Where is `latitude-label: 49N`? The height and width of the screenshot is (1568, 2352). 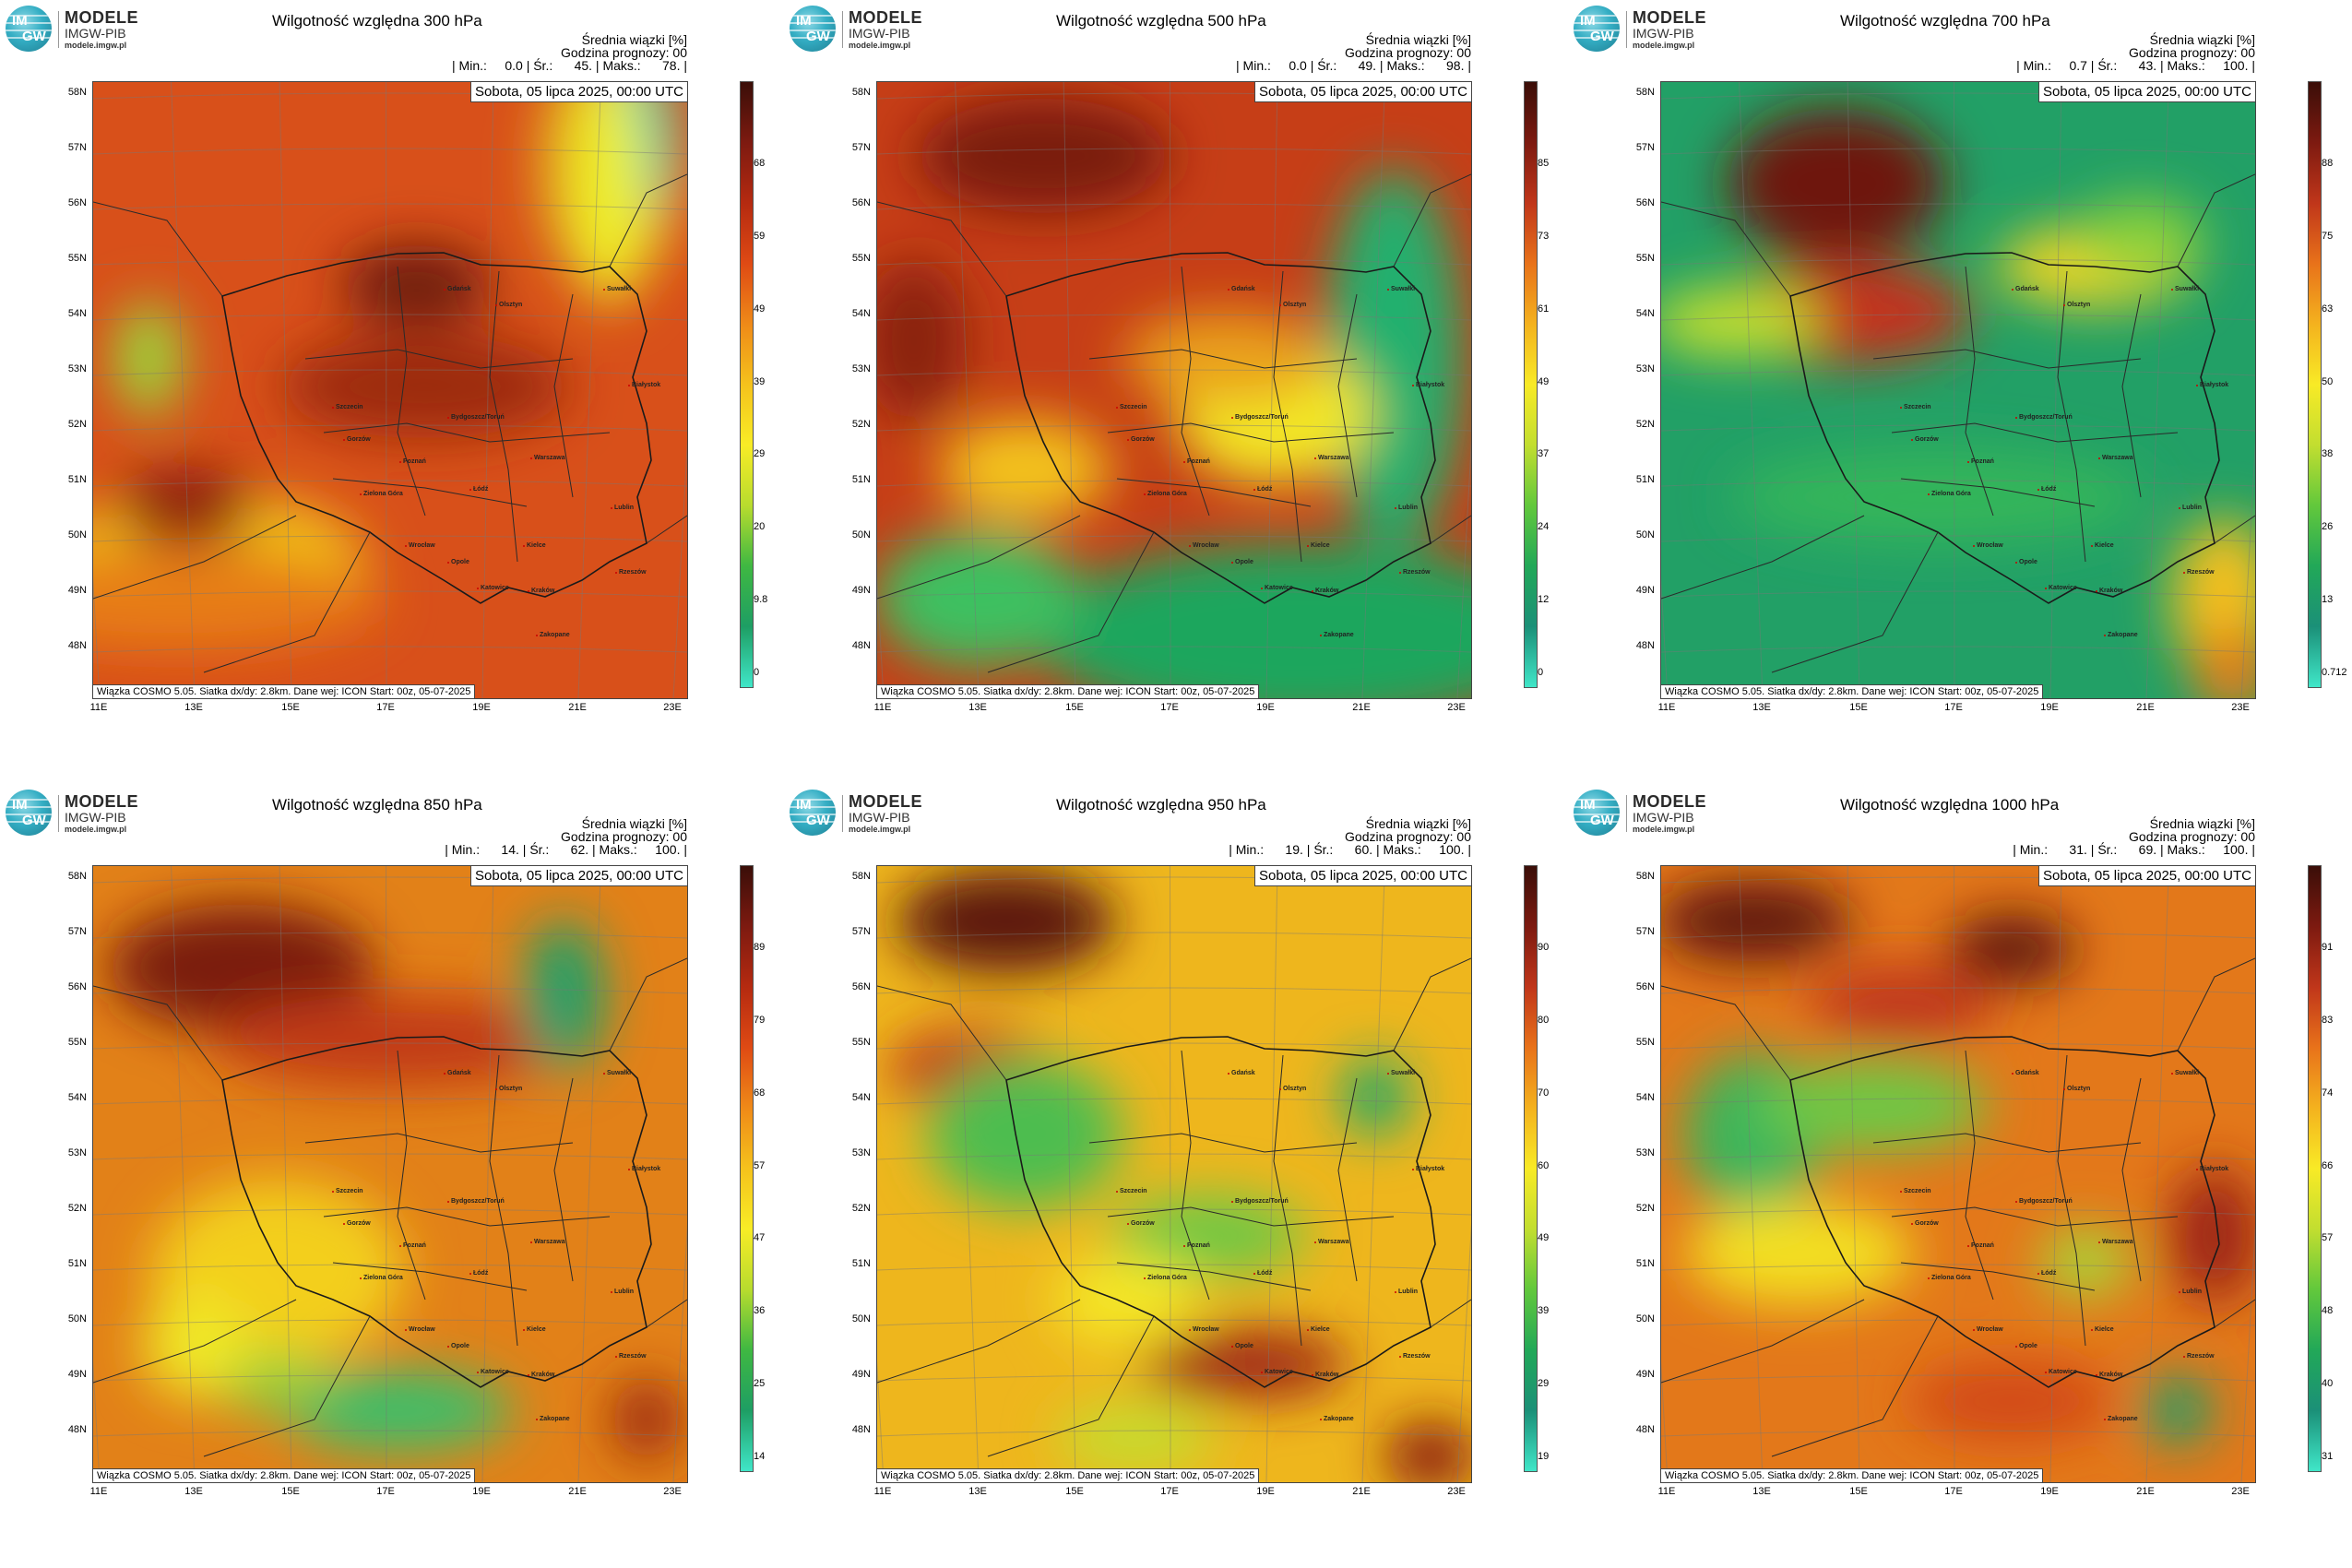 latitude-label: 49N is located at coordinates (1645, 590).